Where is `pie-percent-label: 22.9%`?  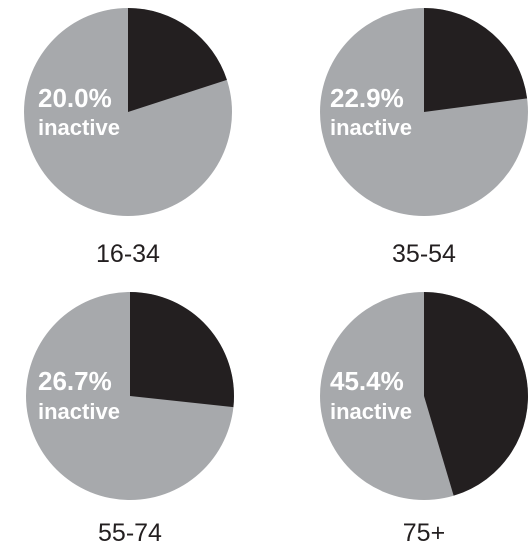 pie-percent-label: 22.9% is located at coordinates (367, 98).